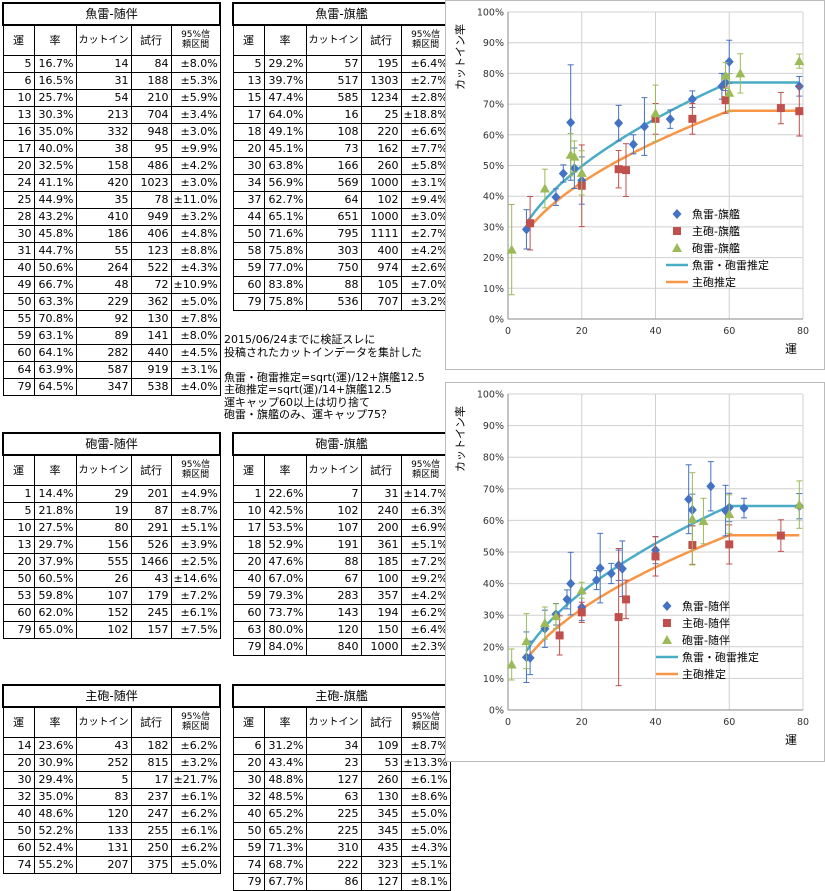 Image resolution: width=825 pixels, height=891 pixels. I want to click on cell-rate: 70.8%, so click(55, 318).